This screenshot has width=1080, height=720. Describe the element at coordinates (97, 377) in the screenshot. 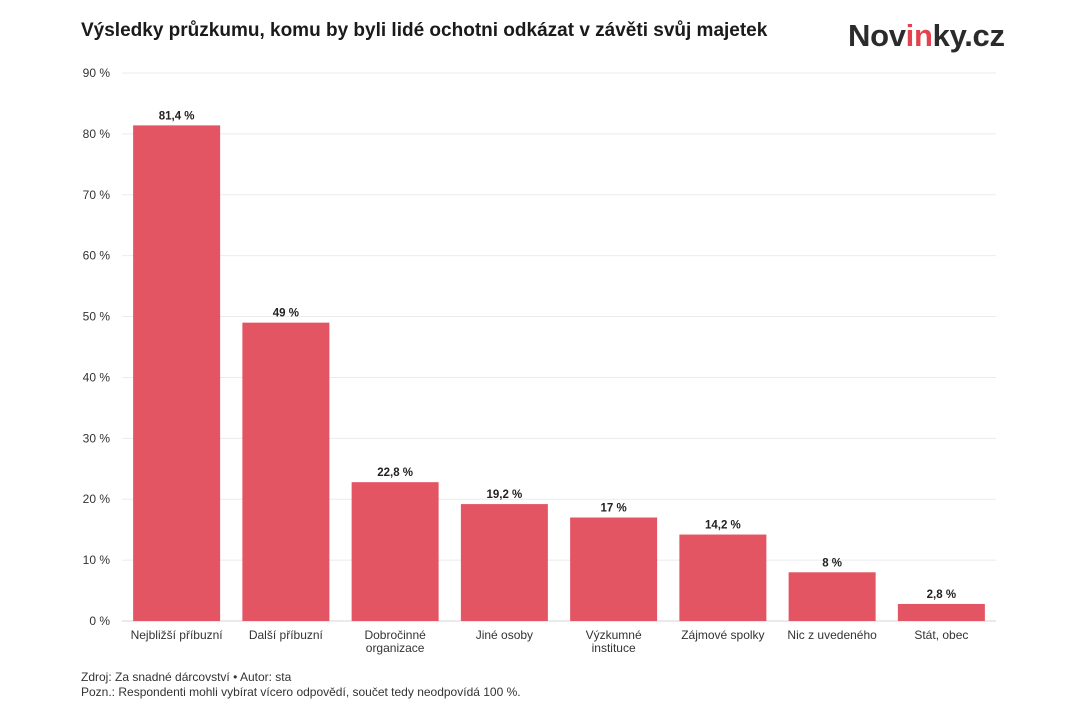

I see `y-tick-label: 40 %` at that location.